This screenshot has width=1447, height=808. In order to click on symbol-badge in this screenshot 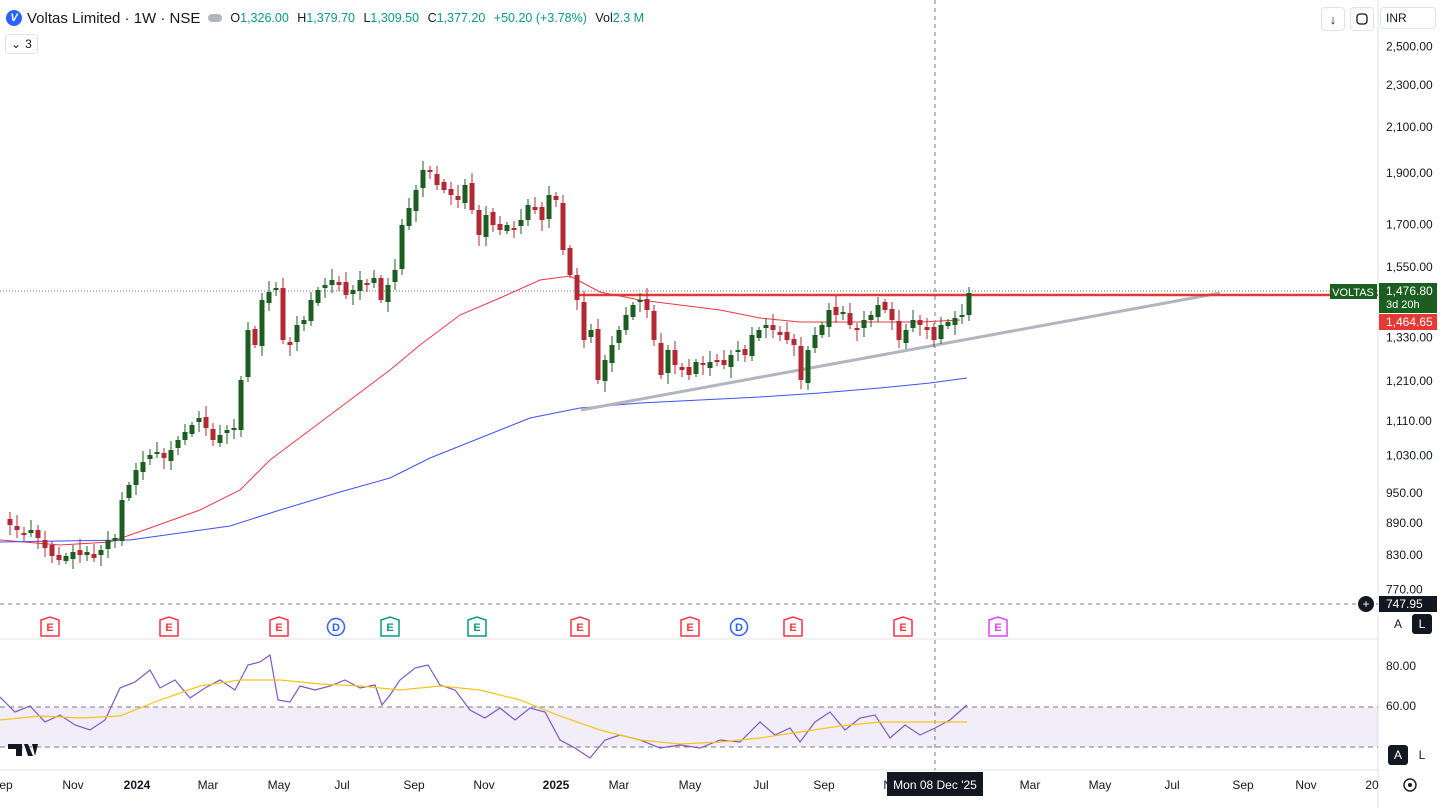, I will do `click(1353, 291)`.